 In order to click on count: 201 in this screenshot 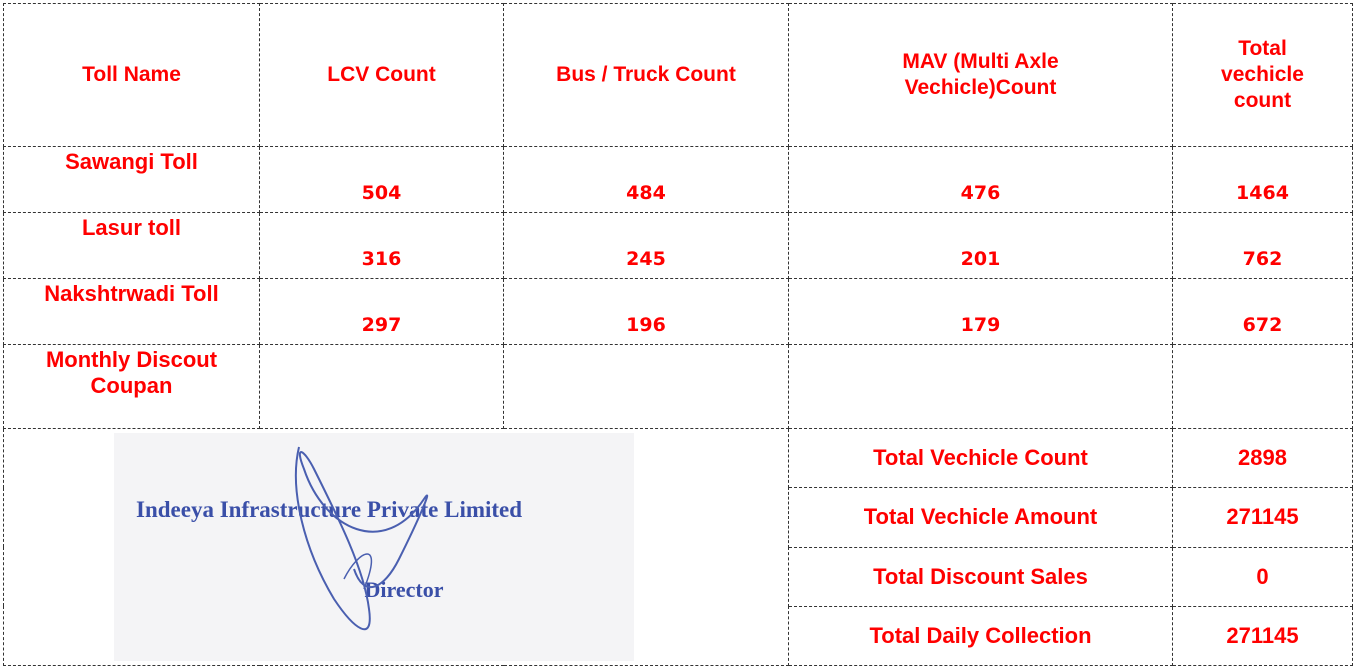, I will do `click(980, 245)`.